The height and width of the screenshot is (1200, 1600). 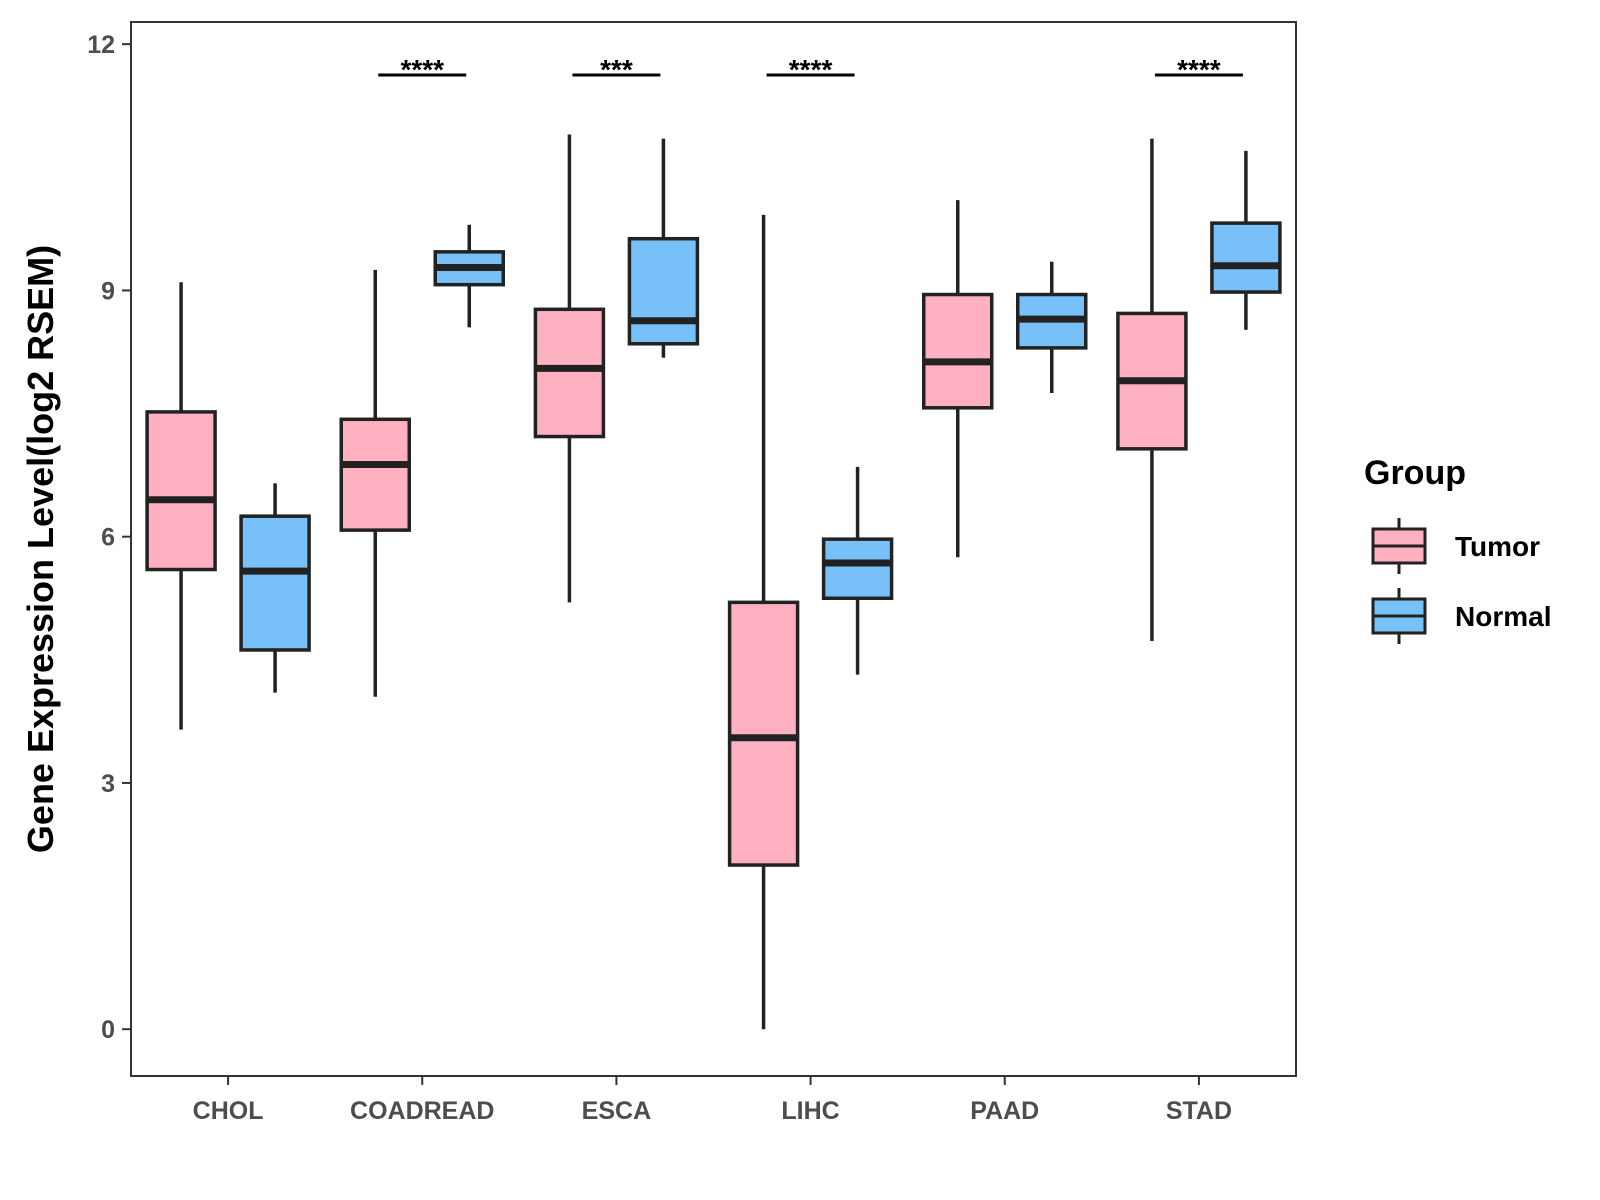 What do you see at coordinates (108, 784) in the screenshot?
I see `y-tick-label: 3` at bounding box center [108, 784].